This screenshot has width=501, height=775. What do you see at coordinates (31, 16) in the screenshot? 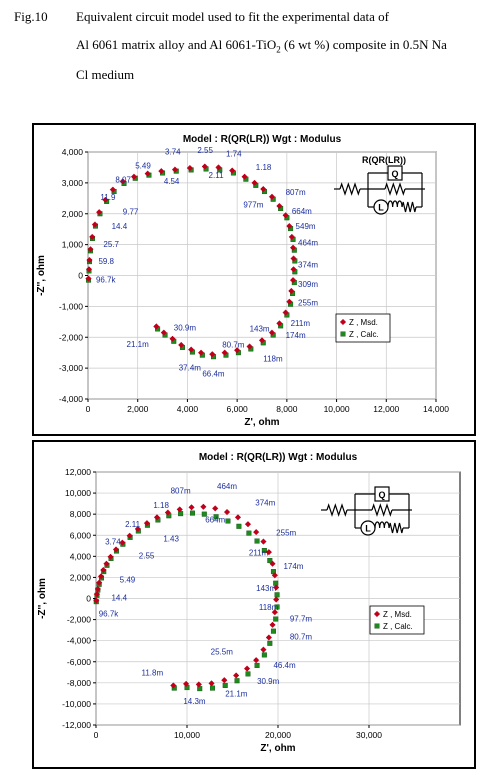
I see `figure-label: Fig.10` at bounding box center [31, 16].